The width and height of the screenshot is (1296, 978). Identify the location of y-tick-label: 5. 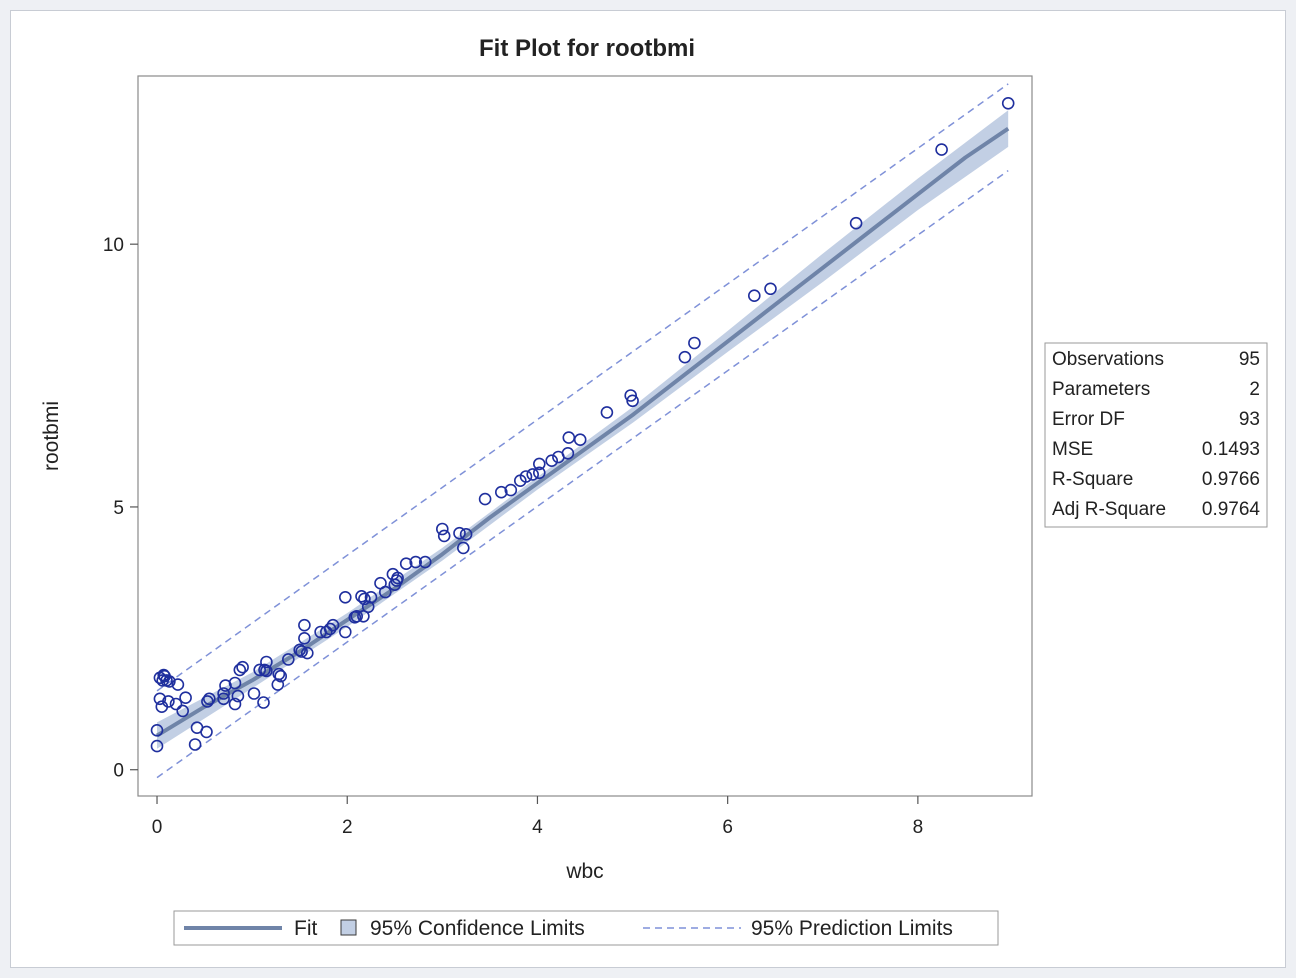
(118, 508).